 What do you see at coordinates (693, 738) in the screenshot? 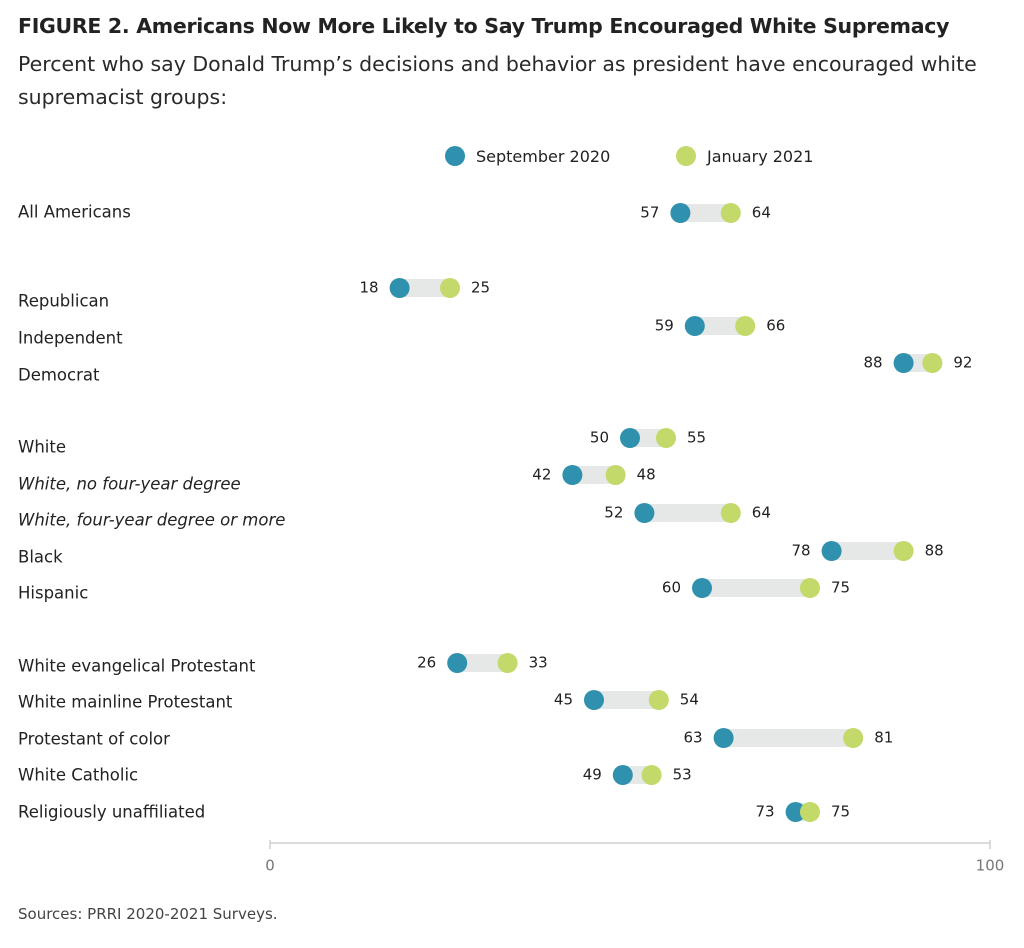
I see `value-label-september-2020-protestant-of-color: 63` at bounding box center [693, 738].